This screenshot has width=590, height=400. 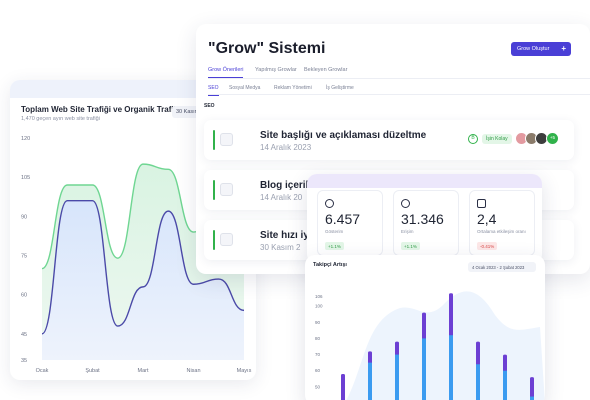 I want to click on y-tick-label: 70, so click(x=318, y=354).